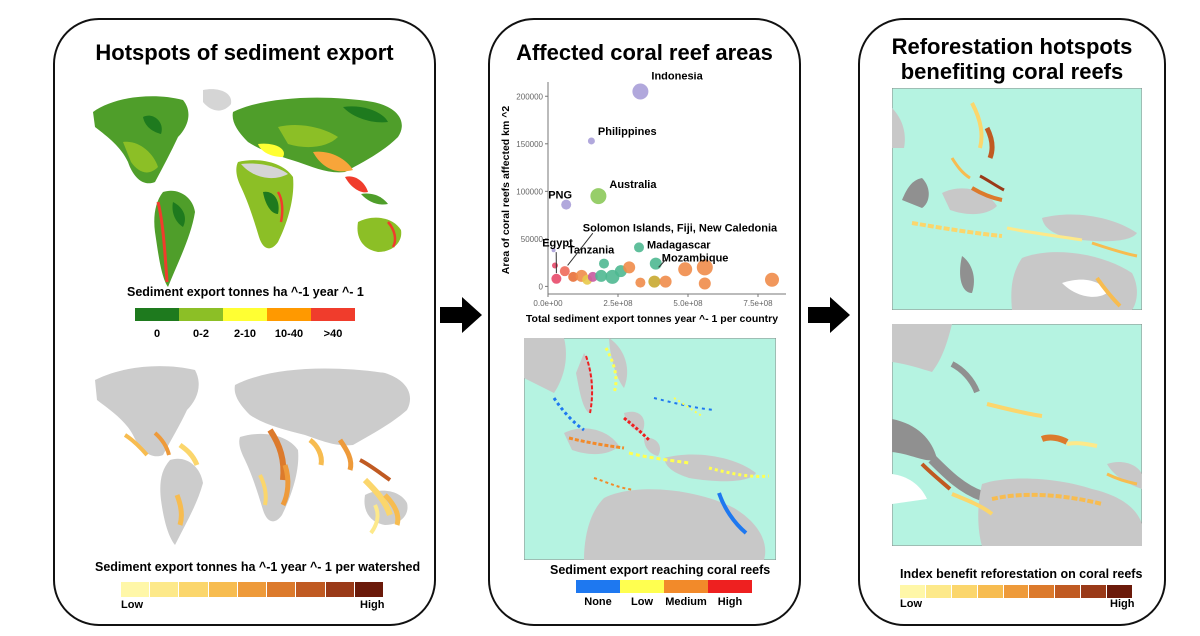 The height and width of the screenshot is (636, 1200). I want to click on panel2-legend-labels: None Low Medium High, so click(664, 603).